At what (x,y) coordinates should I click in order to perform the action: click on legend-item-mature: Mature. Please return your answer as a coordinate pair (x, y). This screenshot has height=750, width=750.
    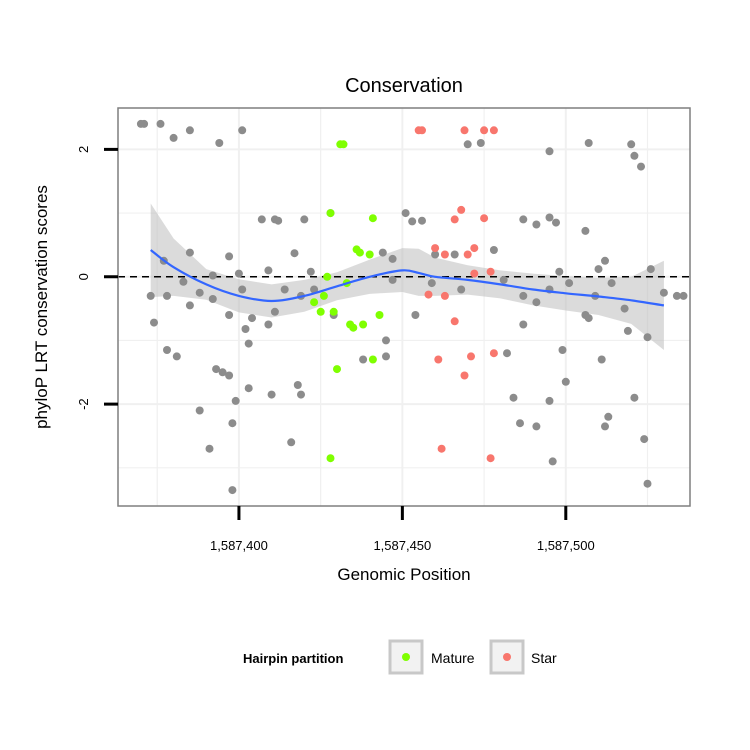
    Looking at the image, I should click on (431, 657).